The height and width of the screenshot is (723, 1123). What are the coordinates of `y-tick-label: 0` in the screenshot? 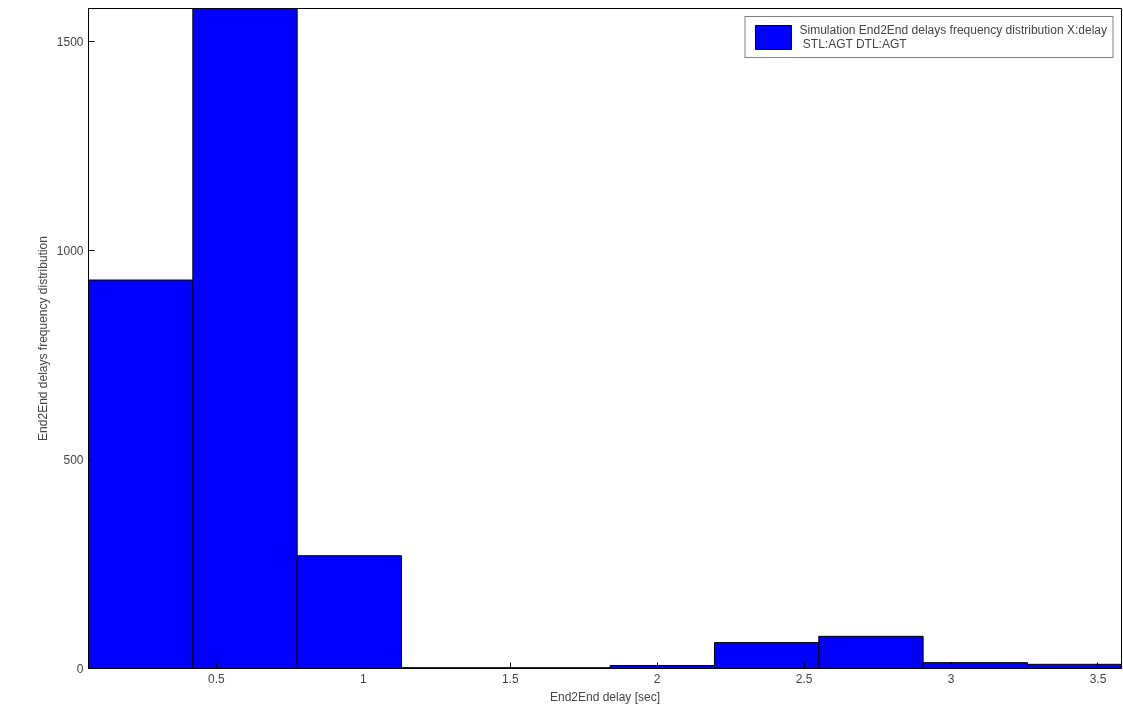 It's located at (80, 669).